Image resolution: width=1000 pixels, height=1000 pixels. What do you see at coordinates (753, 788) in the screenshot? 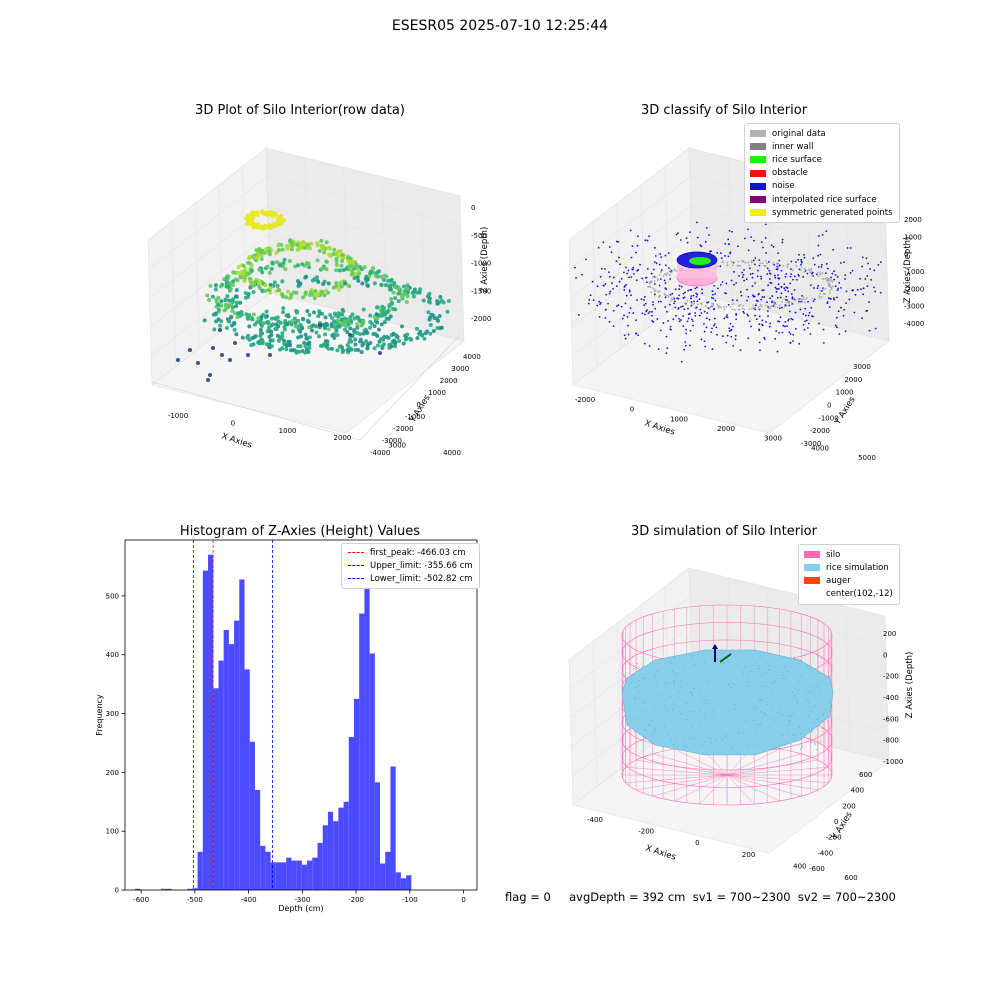
I see `silo-spoke` at bounding box center [753, 788].